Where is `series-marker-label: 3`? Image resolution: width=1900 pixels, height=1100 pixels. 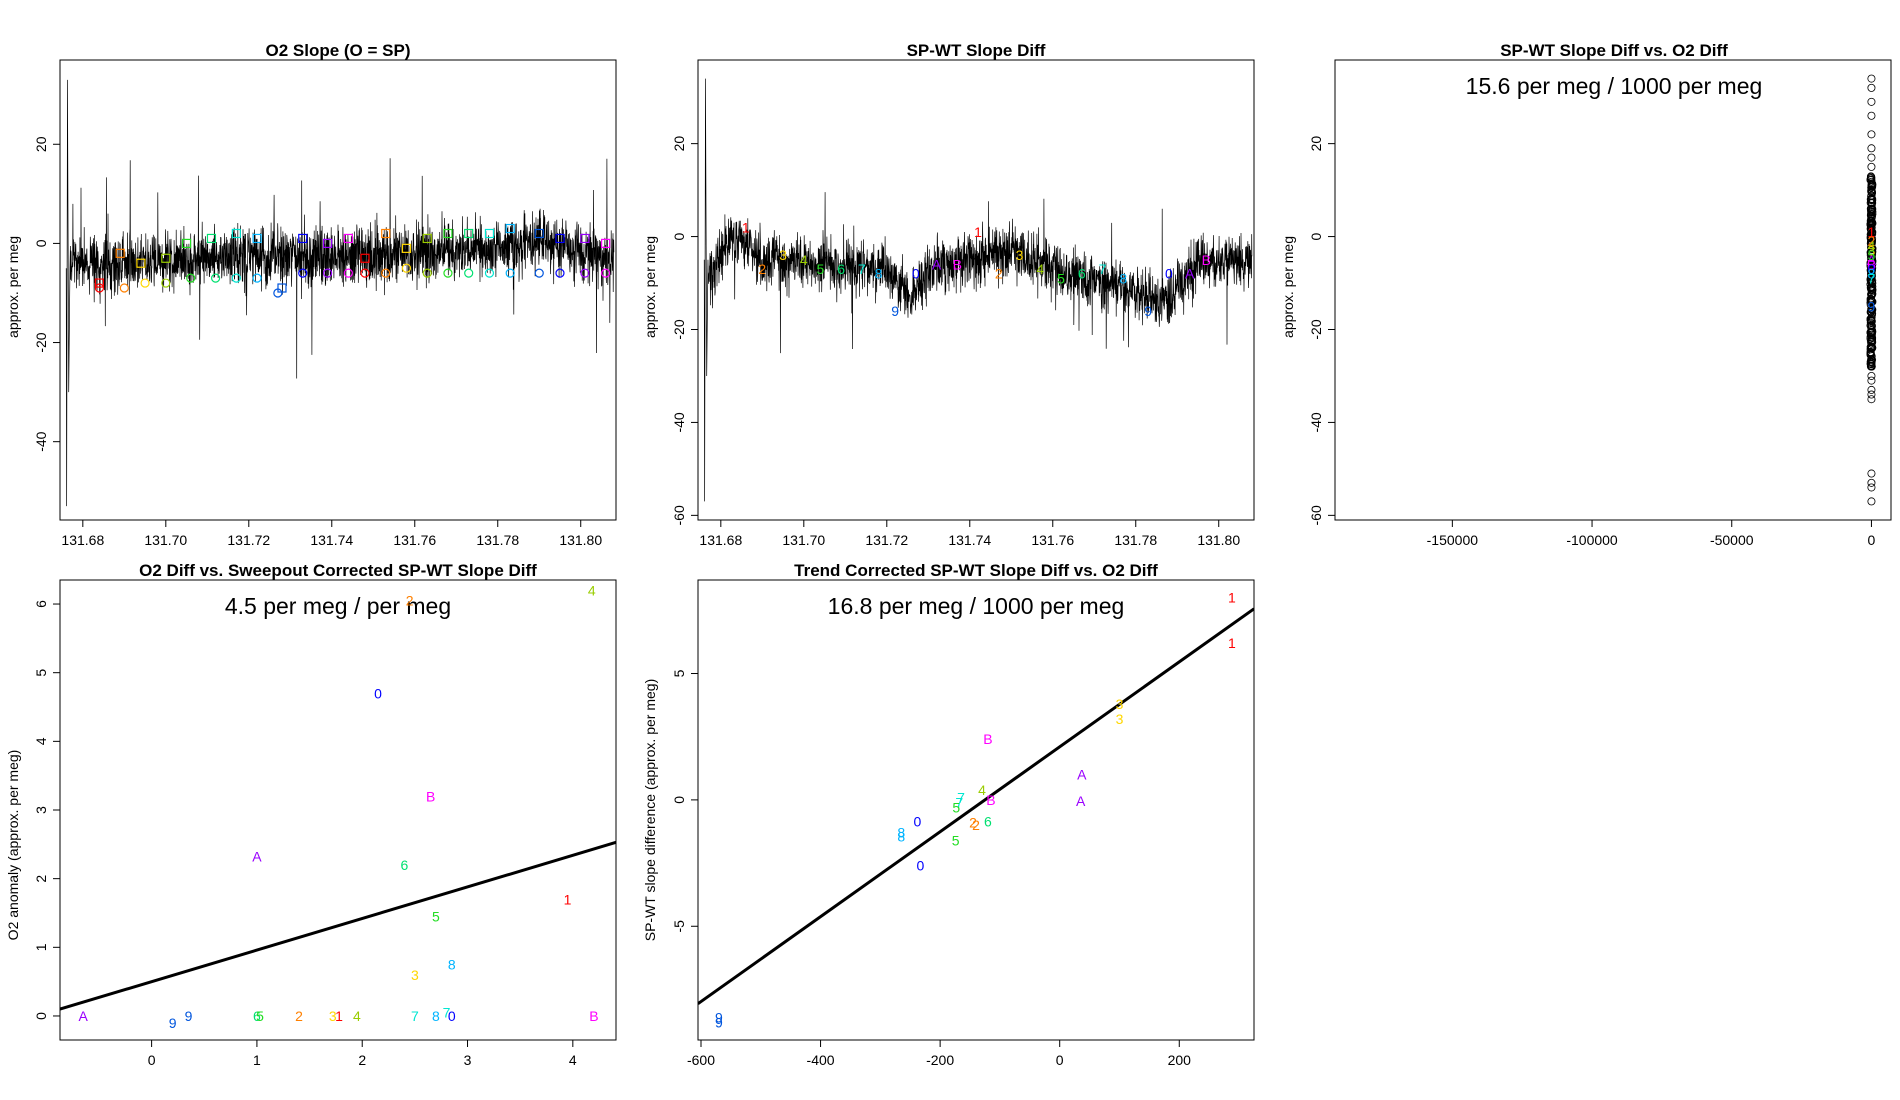
series-marker-label: 3 is located at coordinates (783, 255).